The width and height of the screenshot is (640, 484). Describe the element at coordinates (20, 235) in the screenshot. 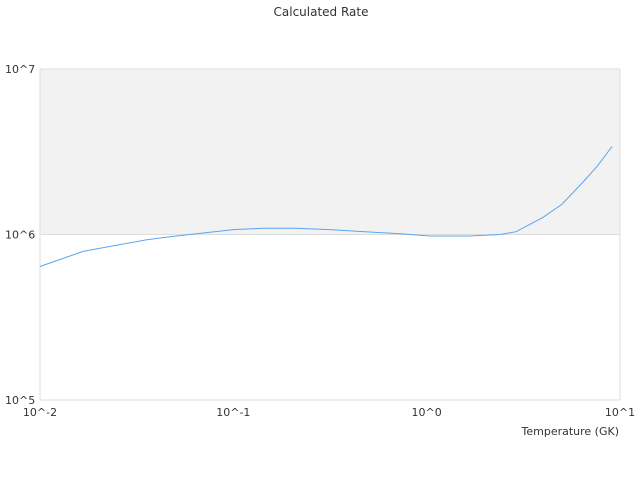

I see `y-tick-label: 10^6` at that location.